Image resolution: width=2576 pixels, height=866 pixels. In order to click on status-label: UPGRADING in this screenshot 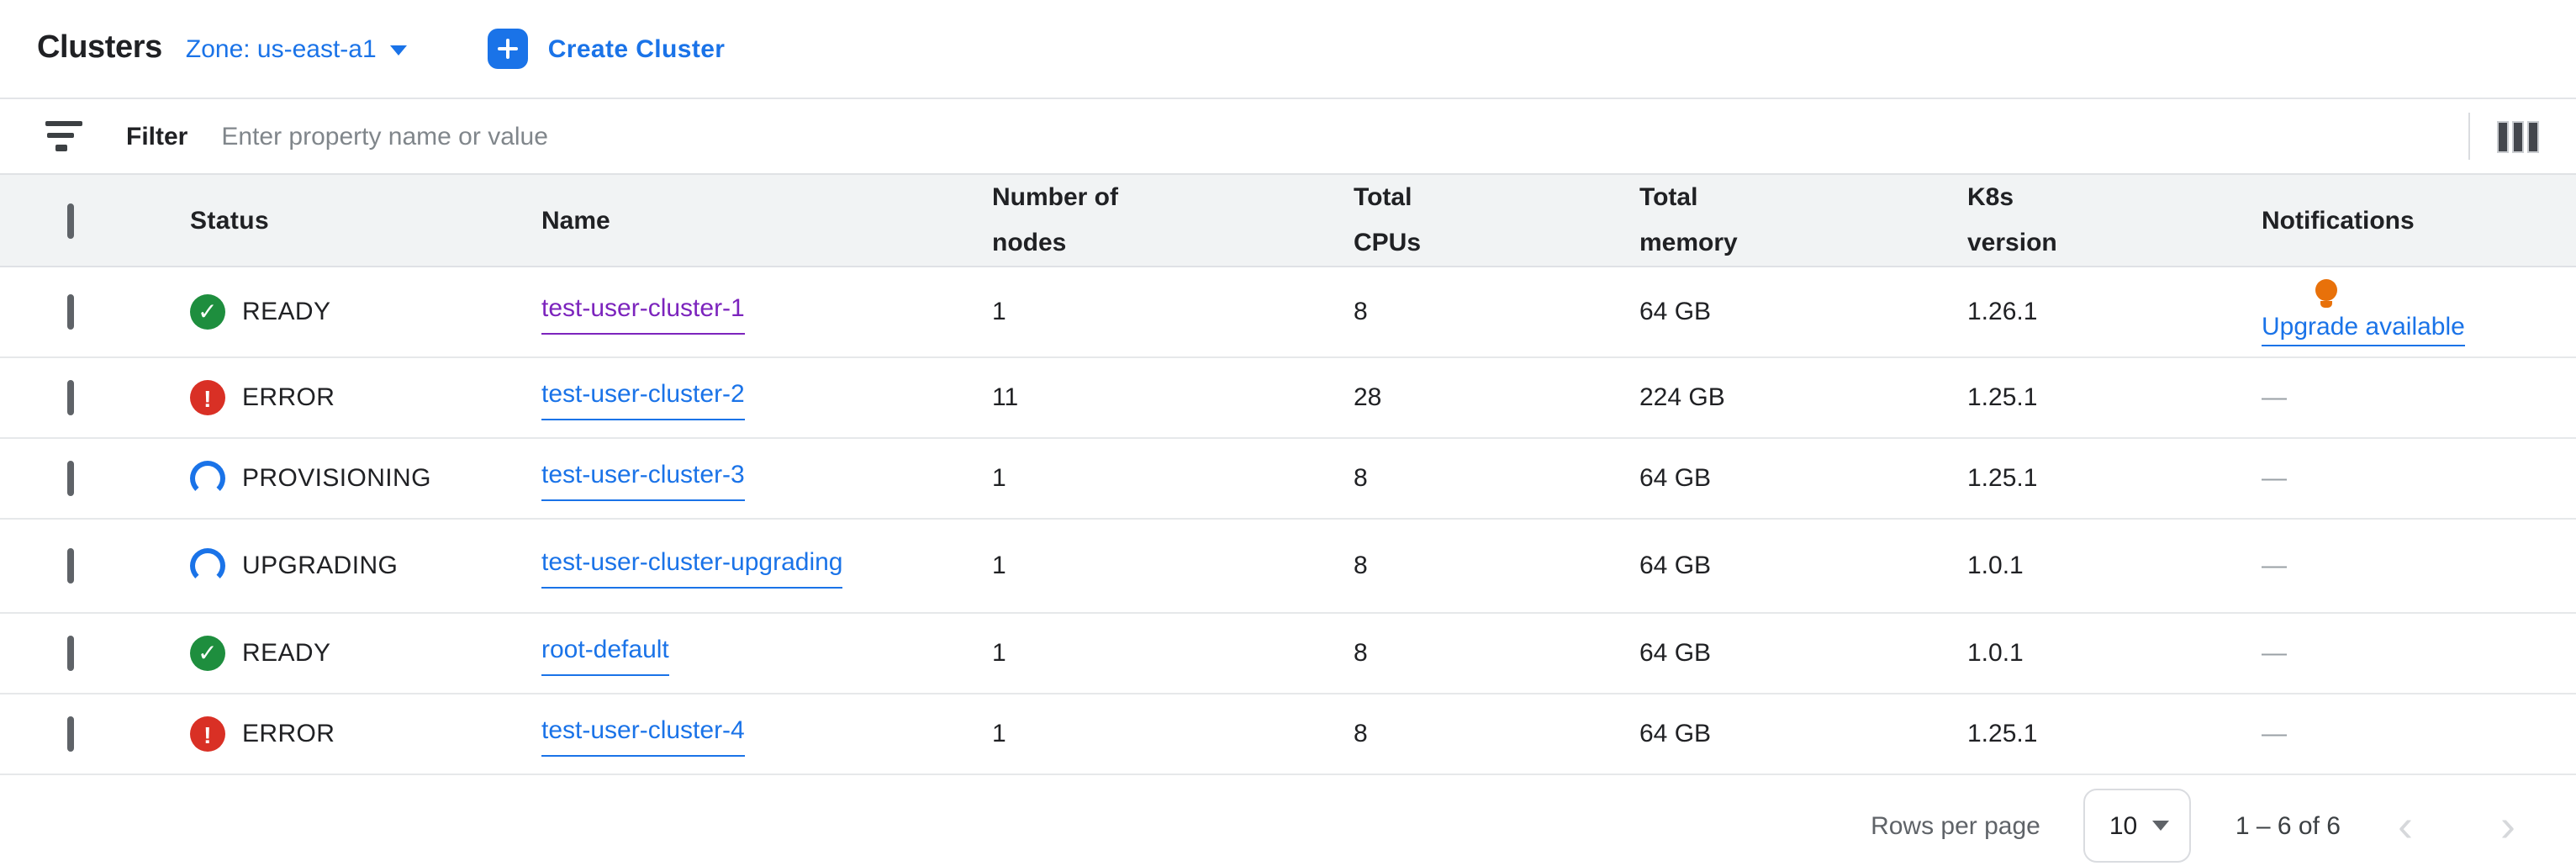, I will do `click(320, 566)`.